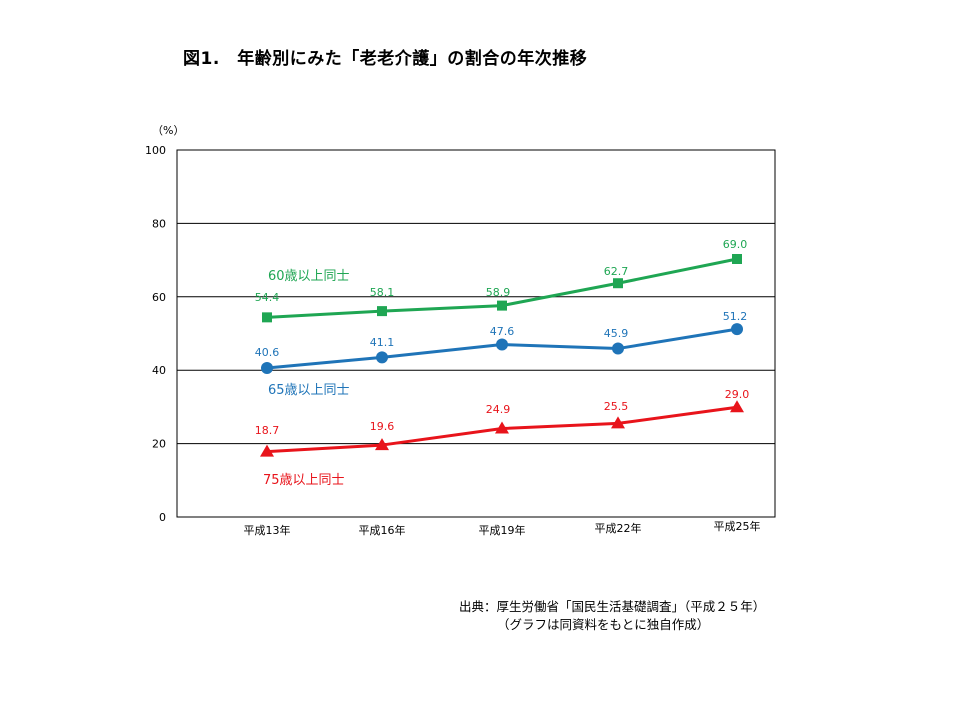 This screenshot has height=720, width=960. I want to click on x-tick-label: 平成25年, so click(737, 526).